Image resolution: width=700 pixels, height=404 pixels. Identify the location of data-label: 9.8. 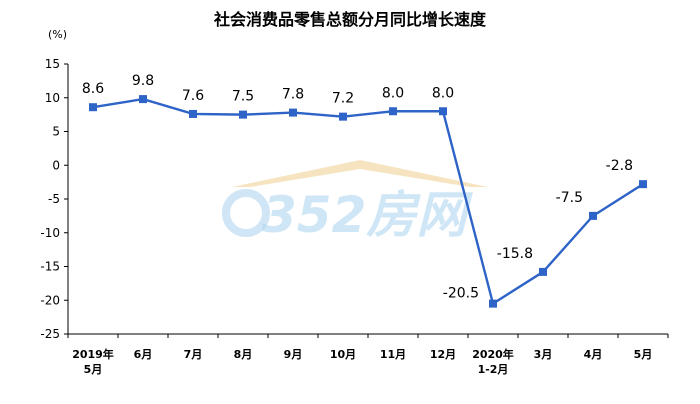
(143, 81).